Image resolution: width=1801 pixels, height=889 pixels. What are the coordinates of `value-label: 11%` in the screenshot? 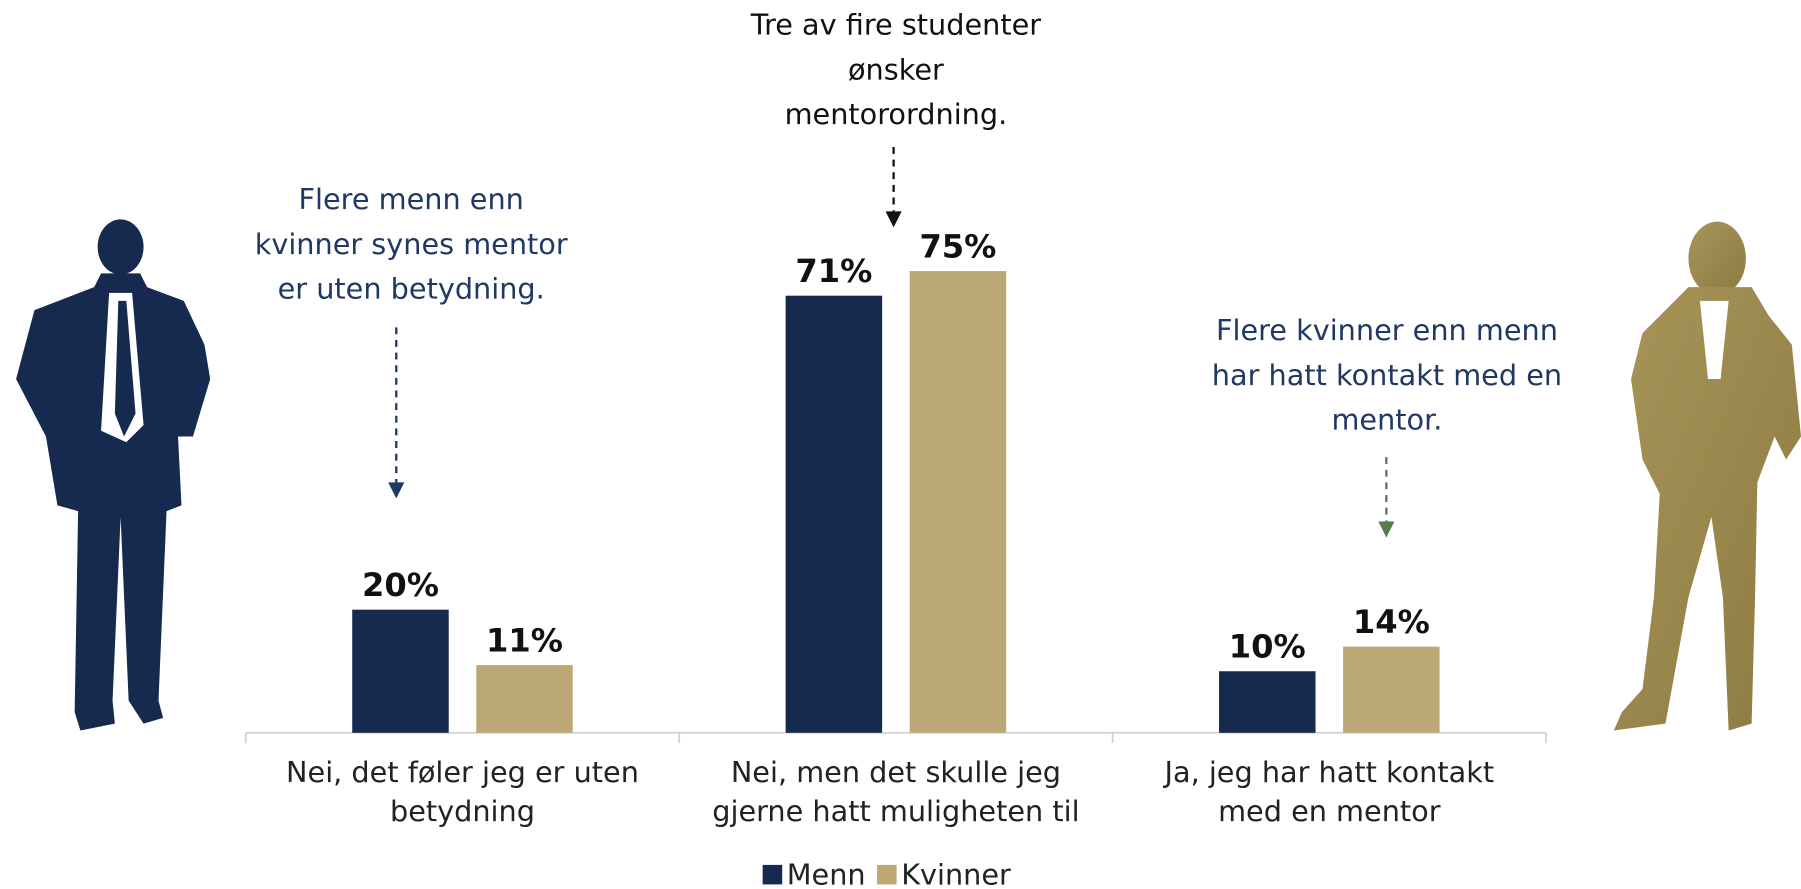 It's located at (524, 640).